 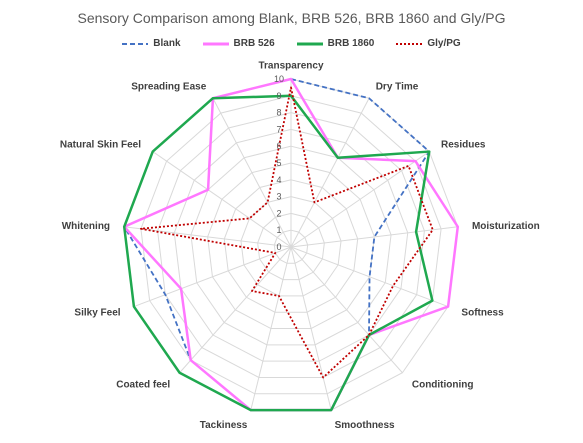 I want to click on spoke-natural-skin-feel, so click(x=222, y=199).